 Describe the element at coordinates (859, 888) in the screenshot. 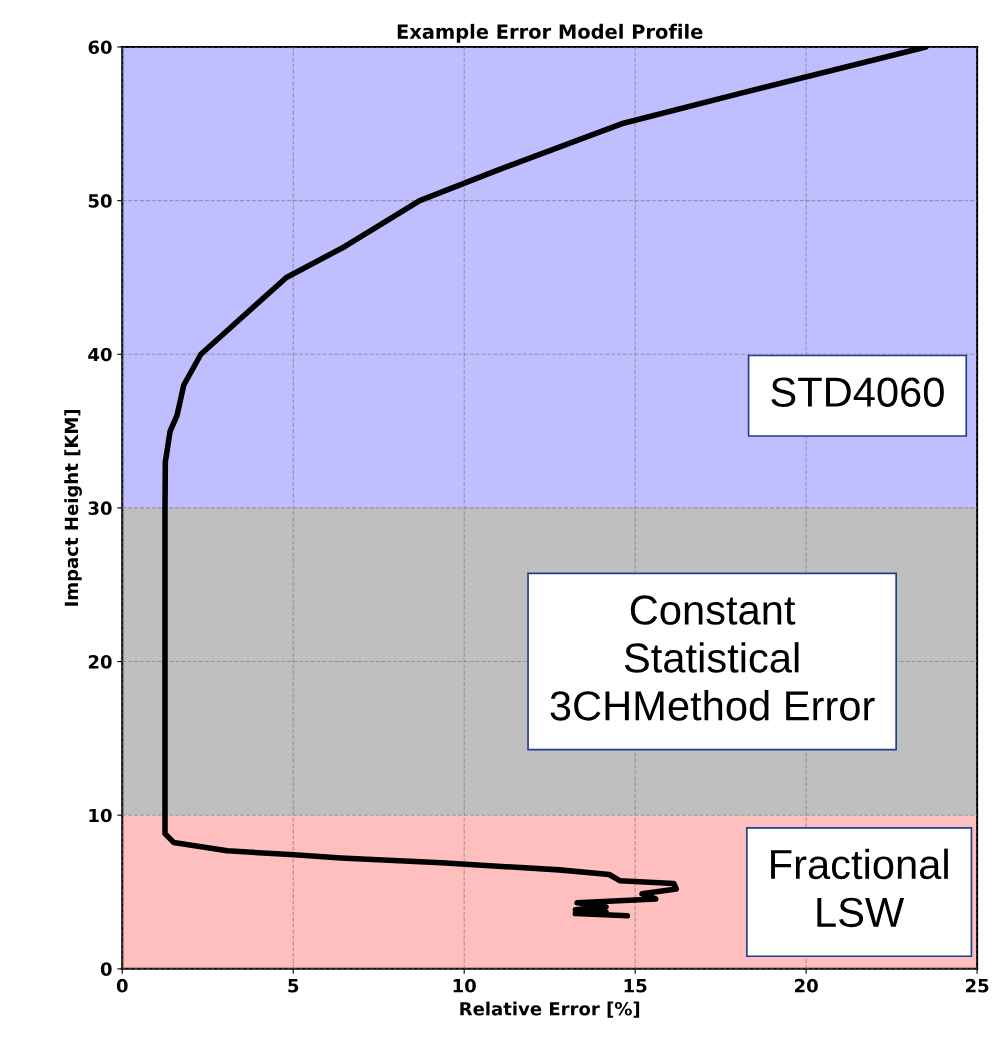

I see `band-label: Fractional LSW` at that location.